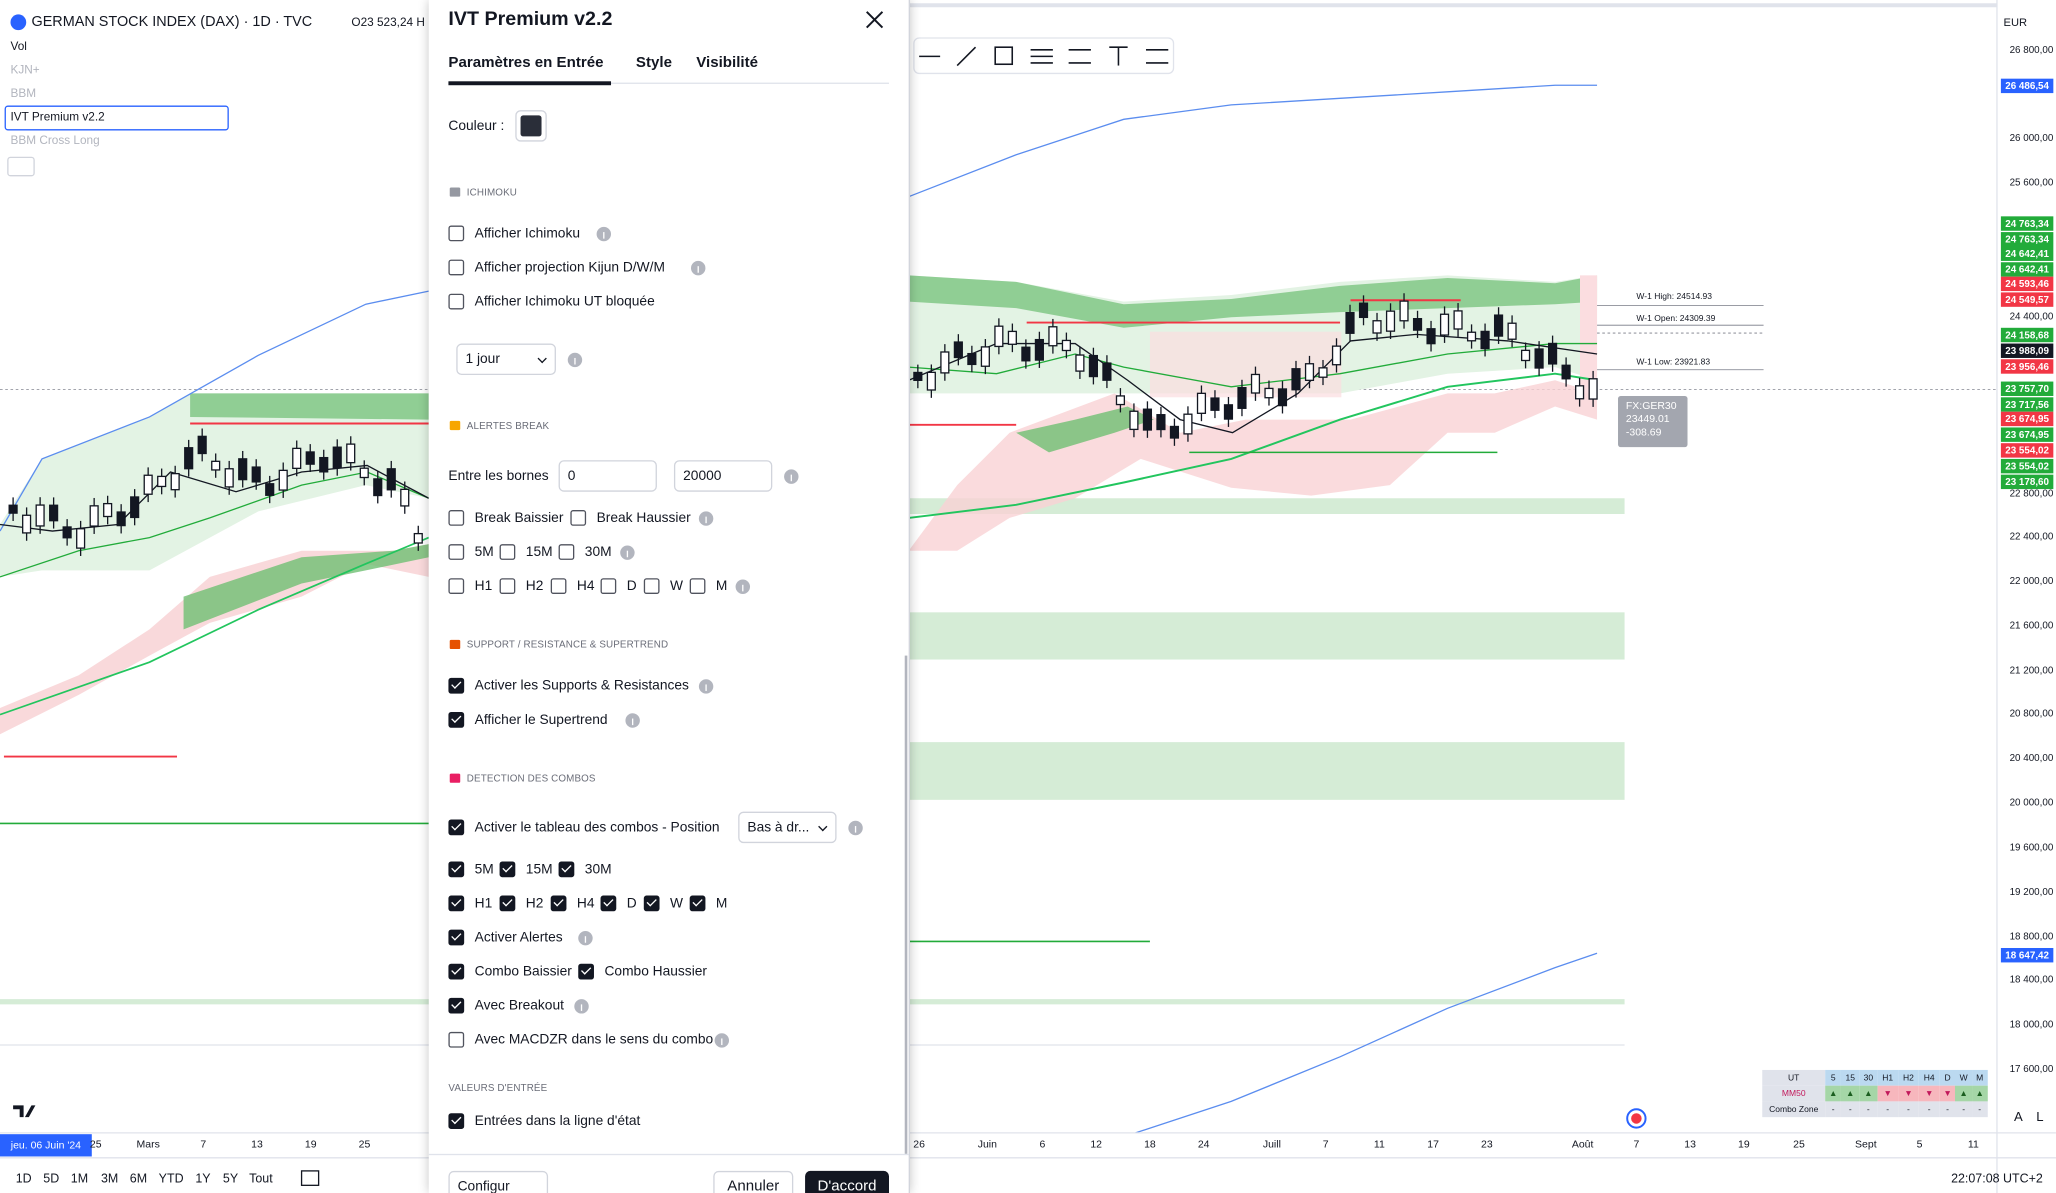 This screenshot has width=2056, height=1193. What do you see at coordinates (203, 1179) in the screenshot?
I see `range-button: 1Y` at bounding box center [203, 1179].